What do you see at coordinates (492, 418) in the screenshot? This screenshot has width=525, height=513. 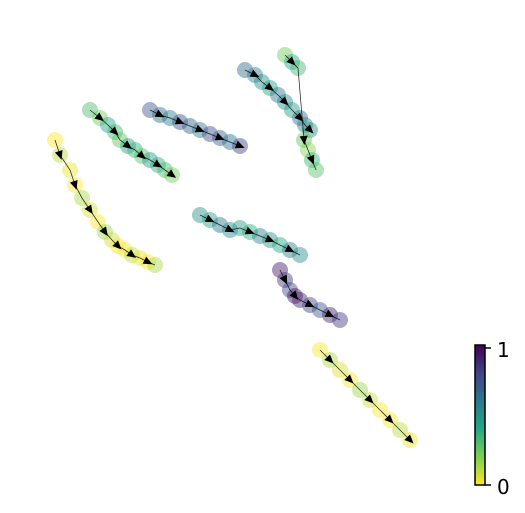 I see `colorbar: 1 0` at bounding box center [492, 418].